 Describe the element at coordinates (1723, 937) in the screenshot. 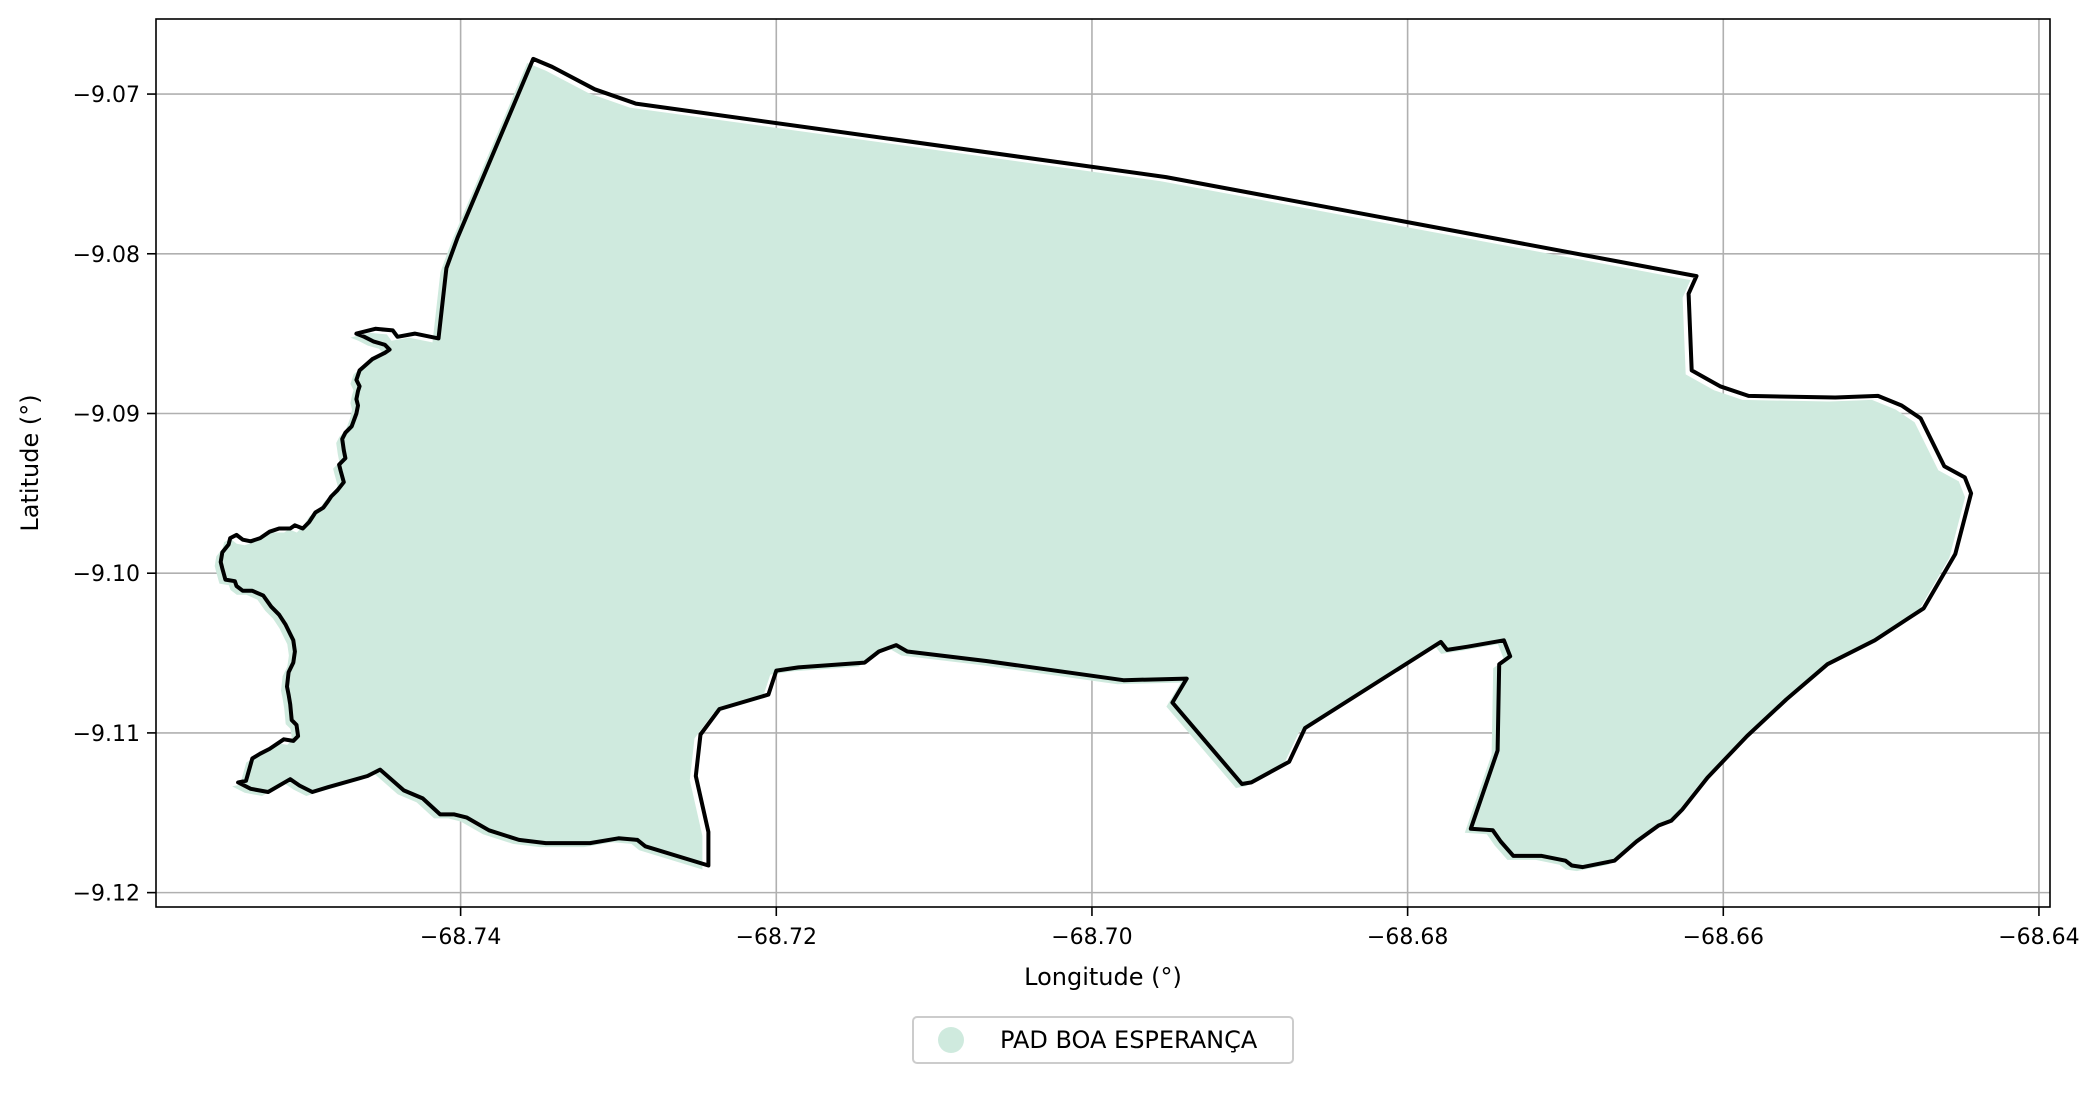

I see `x-tick-label: −68.66` at that location.